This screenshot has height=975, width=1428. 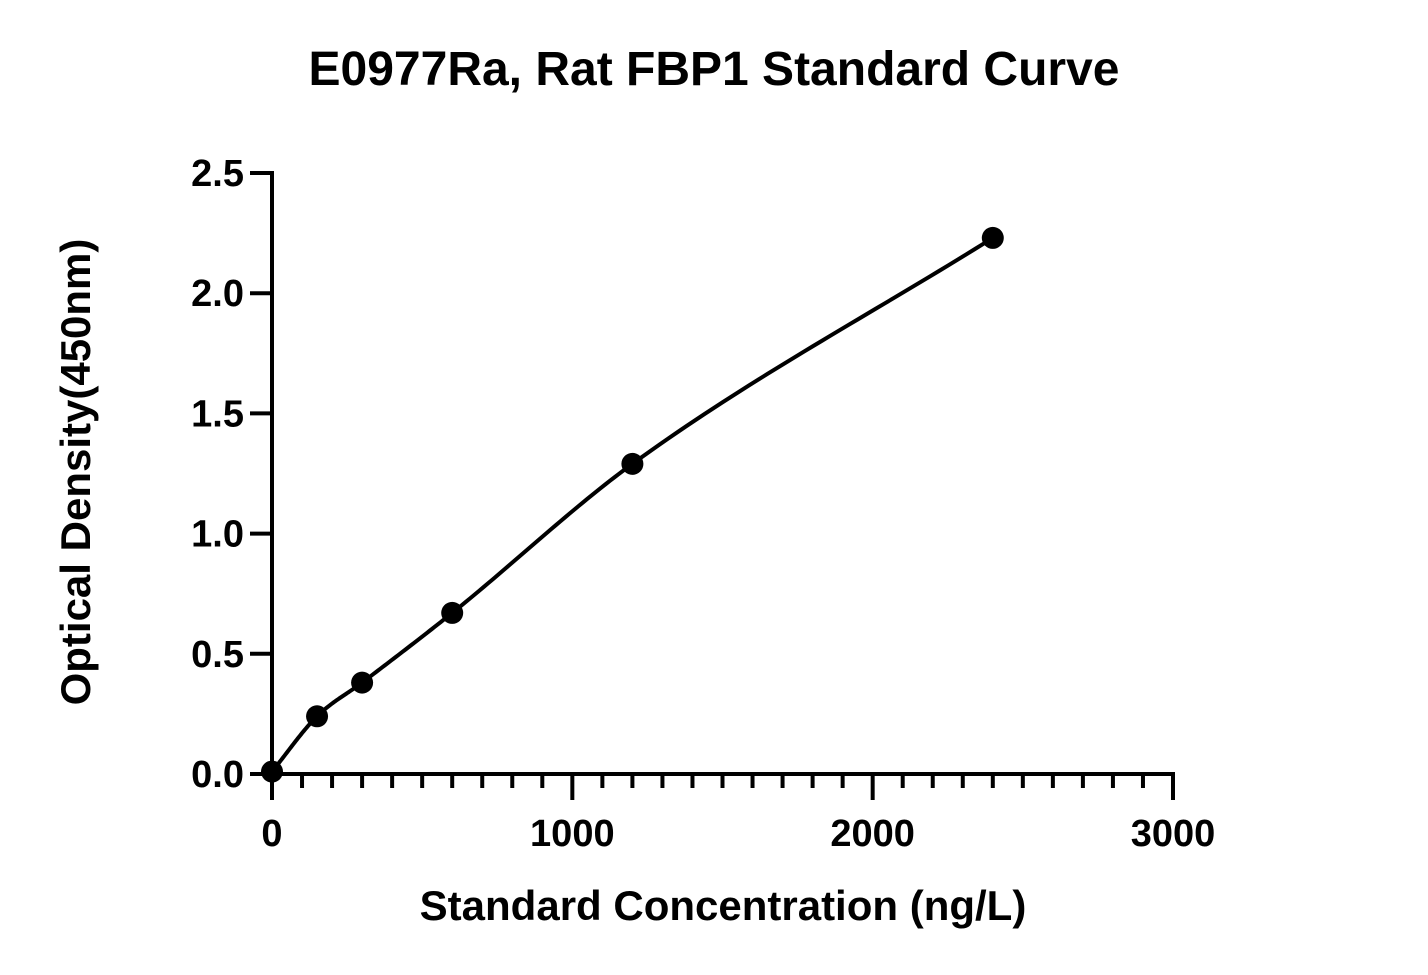 What do you see at coordinates (75, 472) in the screenshot?
I see `y-axis-label: Optical Density(450nm)` at bounding box center [75, 472].